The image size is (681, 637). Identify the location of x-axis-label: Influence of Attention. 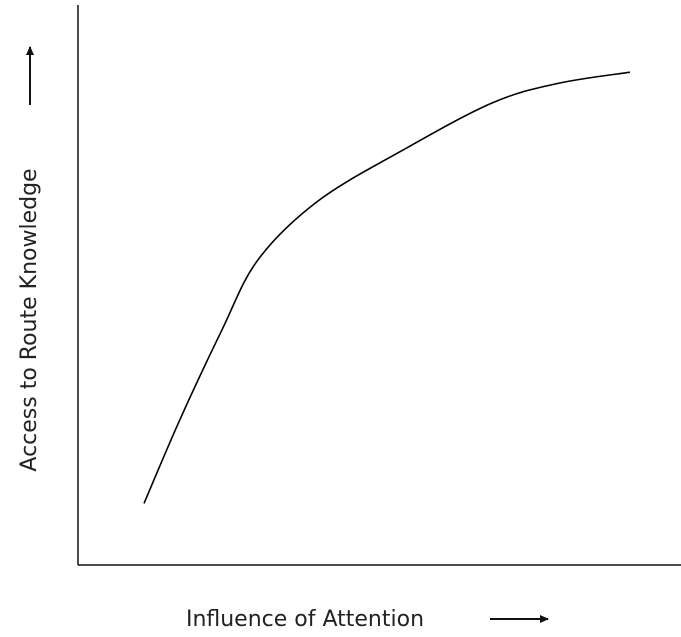
(305, 619).